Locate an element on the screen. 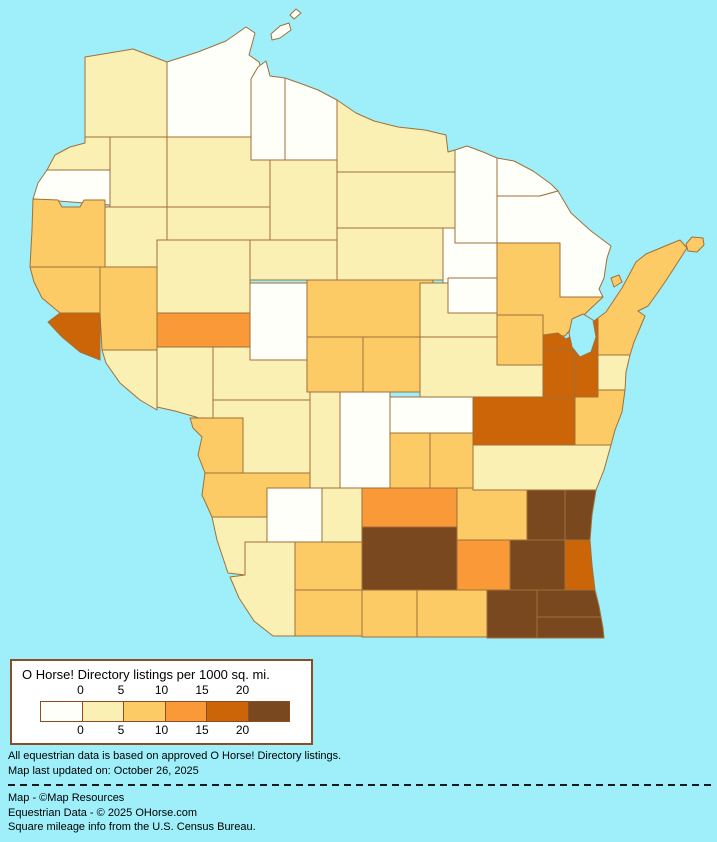 Image resolution: width=717 pixels, height=842 pixels. county-washburn is located at coordinates (138, 172).